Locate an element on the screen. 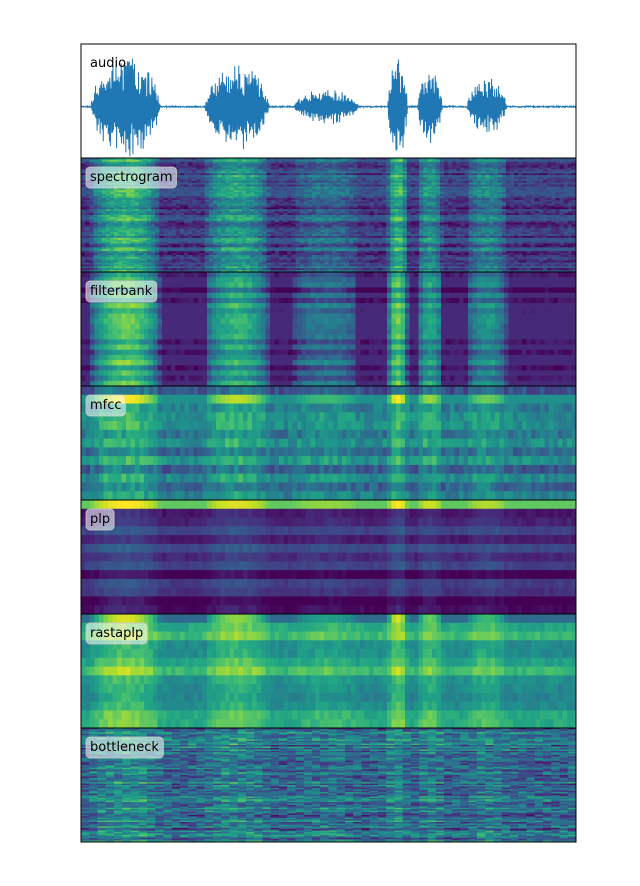  panel-label-audio: audio is located at coordinates (108, 63).